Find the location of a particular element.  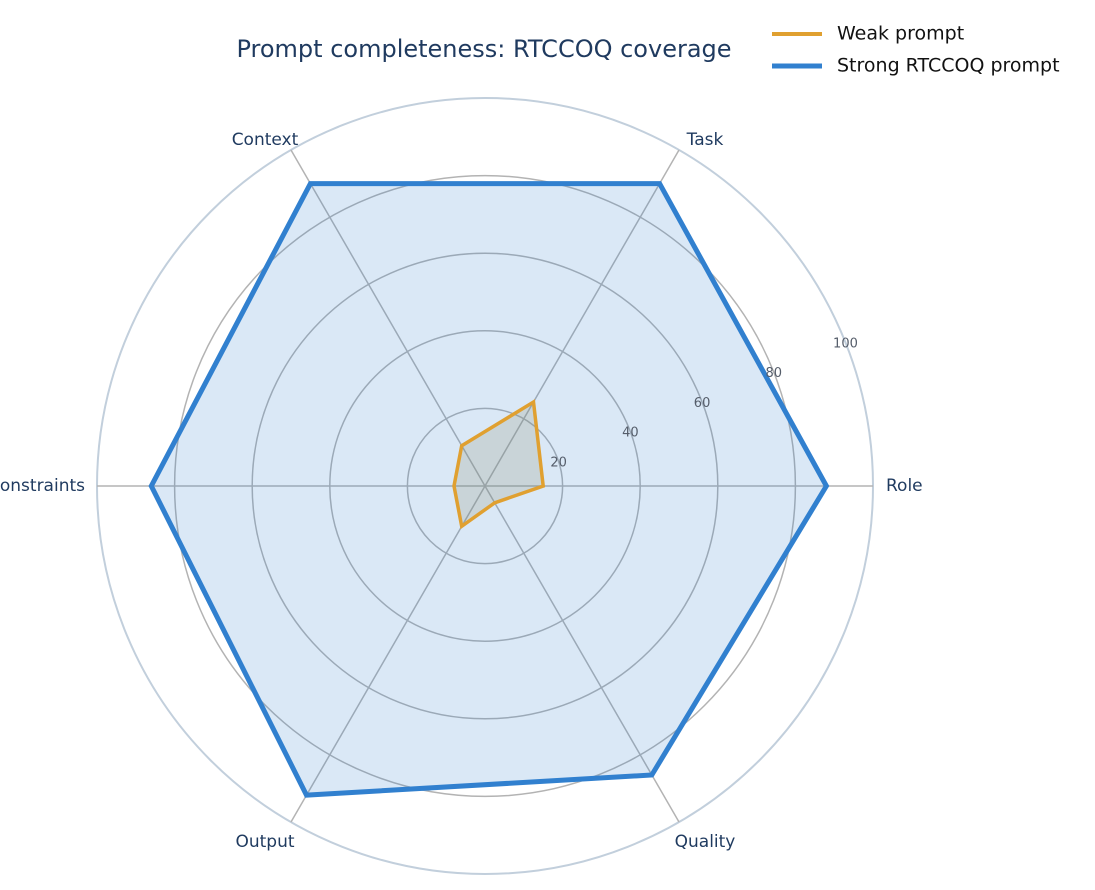

axis-label-role: Role is located at coordinates (904, 486).